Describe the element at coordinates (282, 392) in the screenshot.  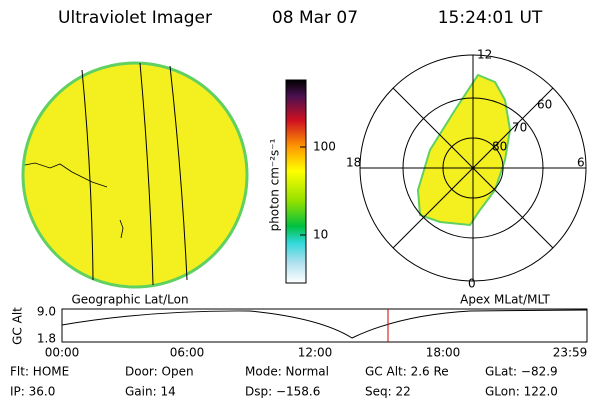
I see `status-field: Dsp: −158.6` at that location.